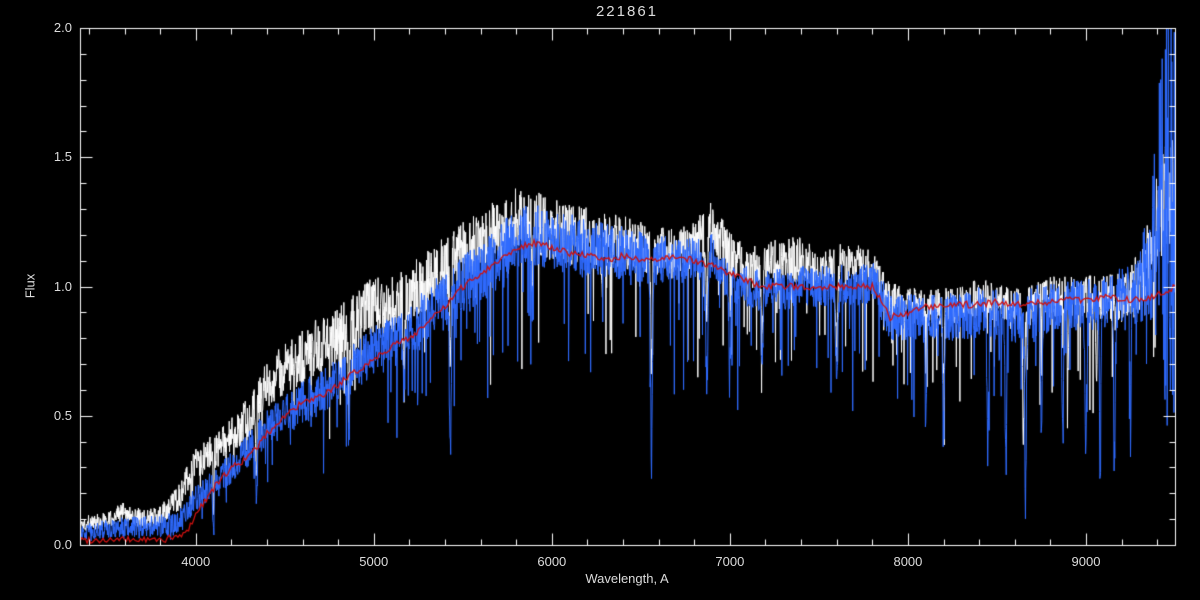 The width and height of the screenshot is (1200, 600). I want to click on chart-title: 221861, so click(627, 11).